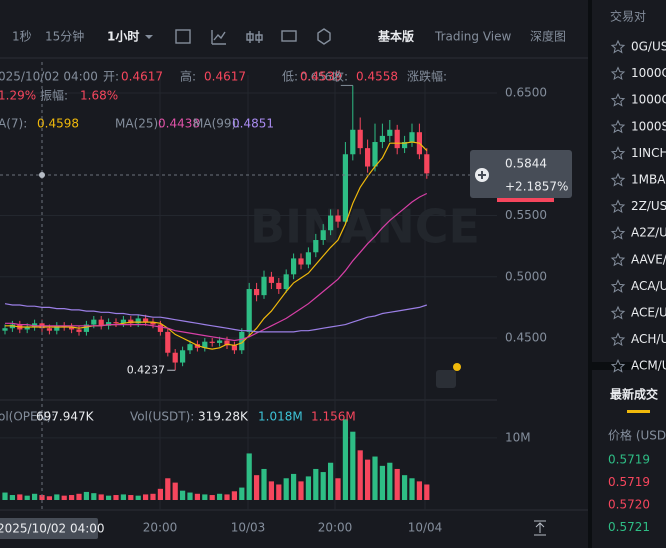  What do you see at coordinates (64, 36) in the screenshot?
I see `interval: 15分钟` at bounding box center [64, 36].